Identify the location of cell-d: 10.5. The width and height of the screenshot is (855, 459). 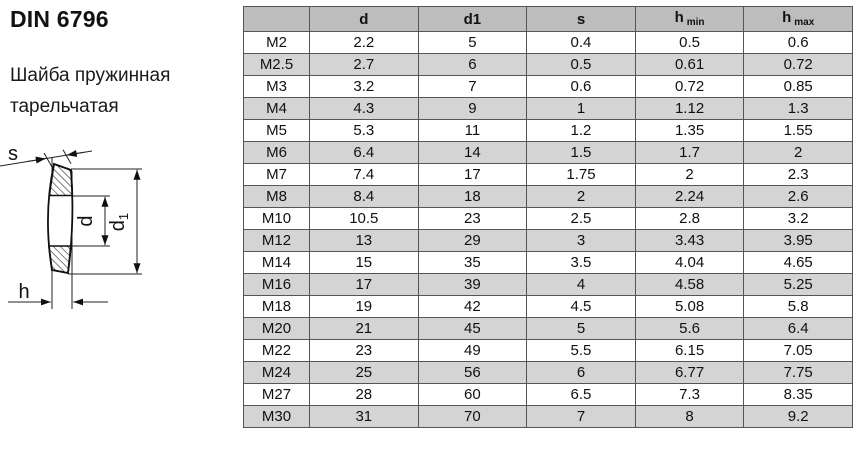
(364, 218).